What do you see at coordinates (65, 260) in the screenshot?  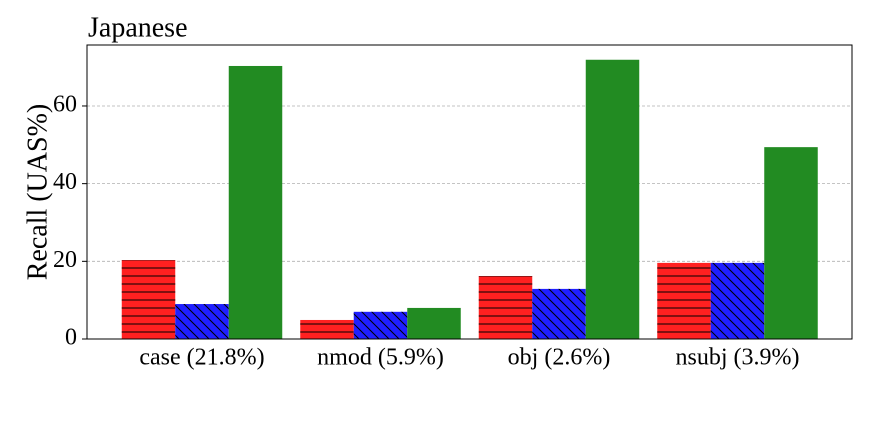 I see `y-tick-label: 20` at bounding box center [65, 260].